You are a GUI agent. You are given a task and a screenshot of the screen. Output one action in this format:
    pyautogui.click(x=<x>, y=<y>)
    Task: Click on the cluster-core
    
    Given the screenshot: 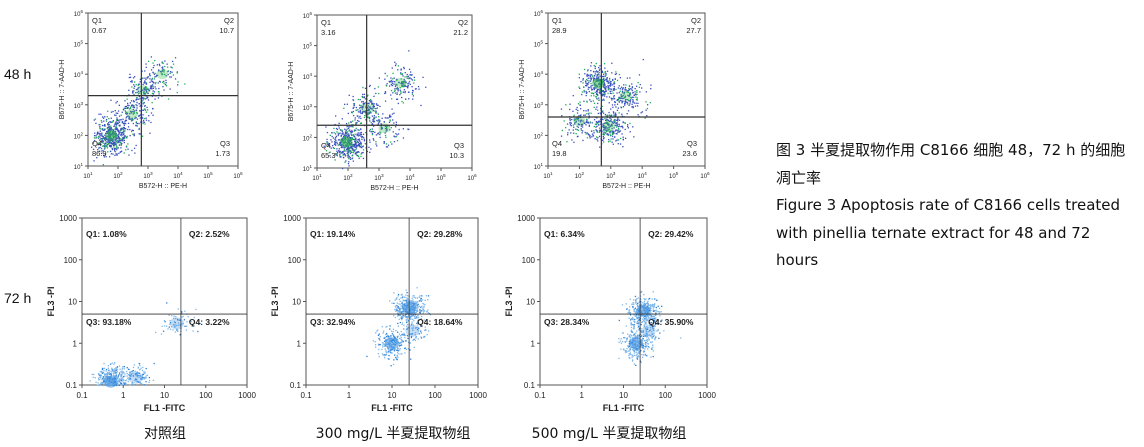 What is the action you would take?
    pyautogui.click(x=111, y=135)
    